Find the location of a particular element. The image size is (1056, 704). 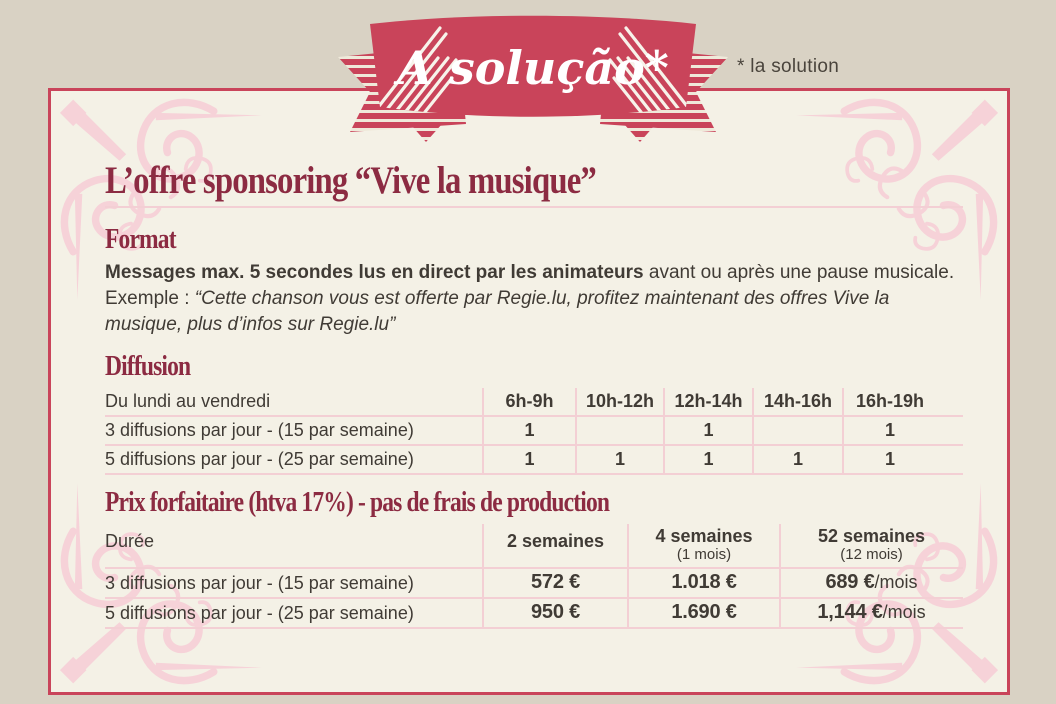

example-label: Exemple : is located at coordinates (150, 298).